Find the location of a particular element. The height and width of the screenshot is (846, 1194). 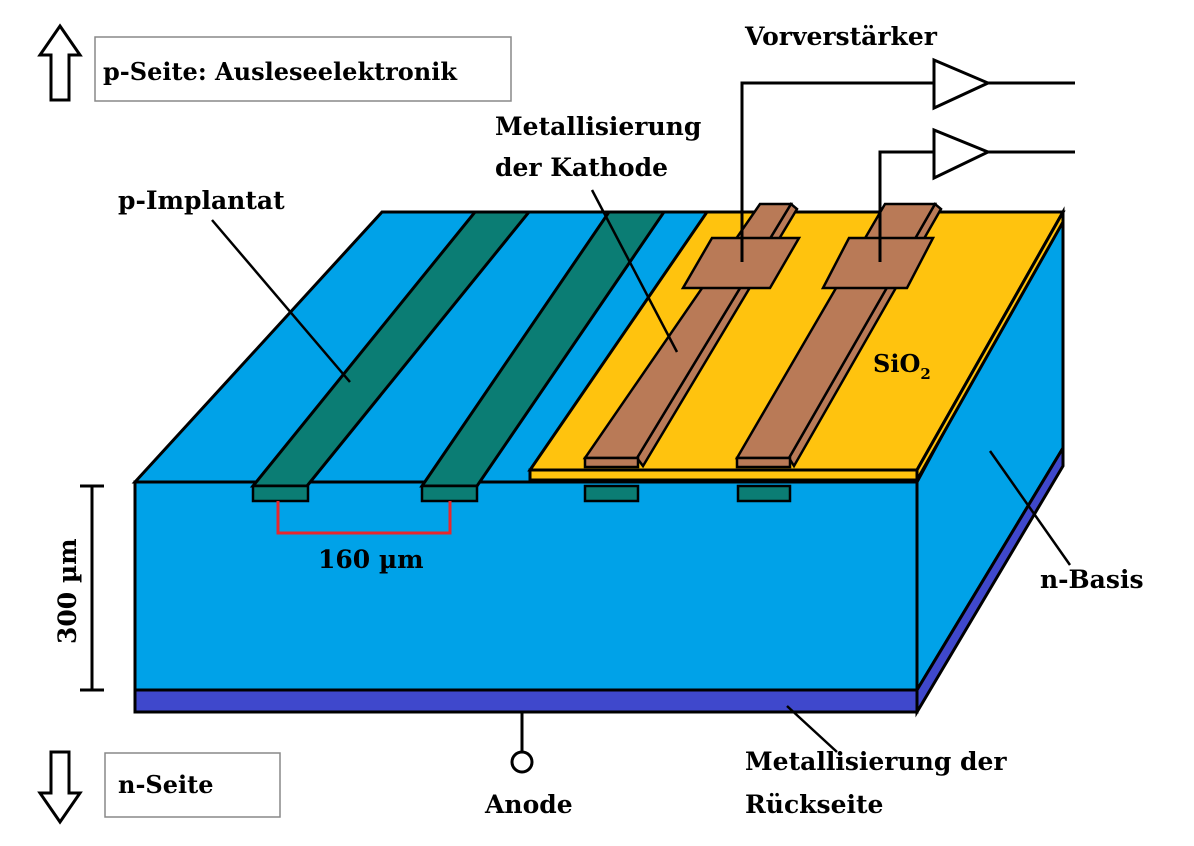

thickness-dimension is located at coordinates (92, 588).